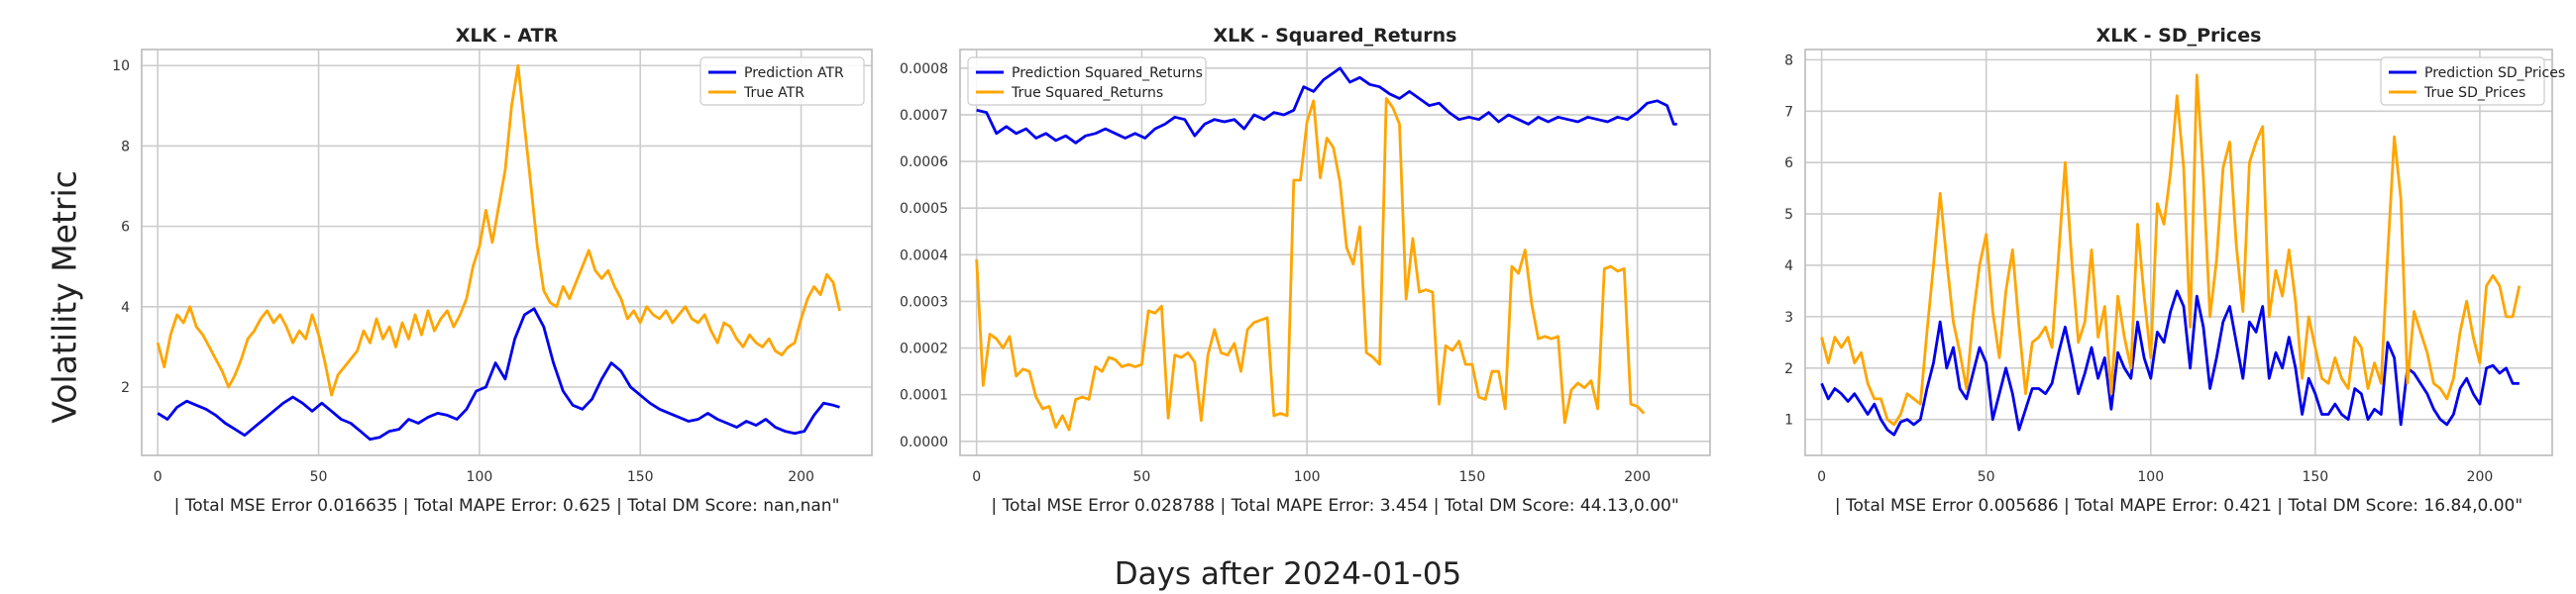 Image resolution: width=2576 pixels, height=594 pixels. Describe the element at coordinates (1288, 574) in the screenshot. I see `figure-x-axis-label: Days after 2024-01-05` at that location.